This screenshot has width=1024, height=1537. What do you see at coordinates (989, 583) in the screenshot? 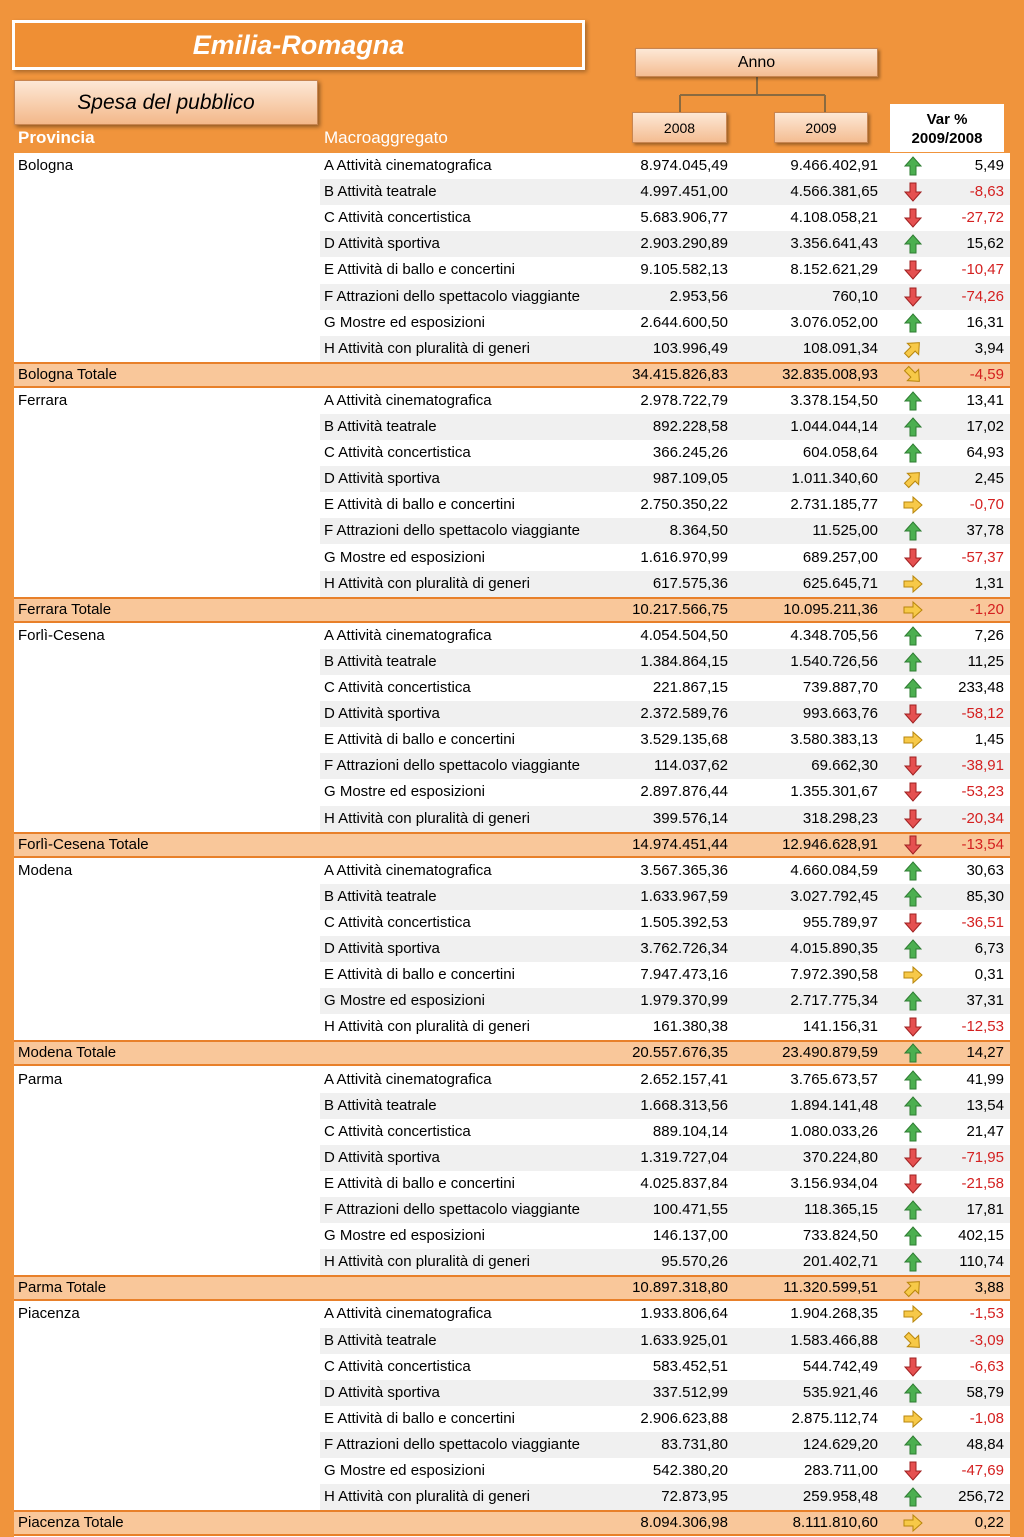
I see `variation: 1,31` at bounding box center [989, 583].